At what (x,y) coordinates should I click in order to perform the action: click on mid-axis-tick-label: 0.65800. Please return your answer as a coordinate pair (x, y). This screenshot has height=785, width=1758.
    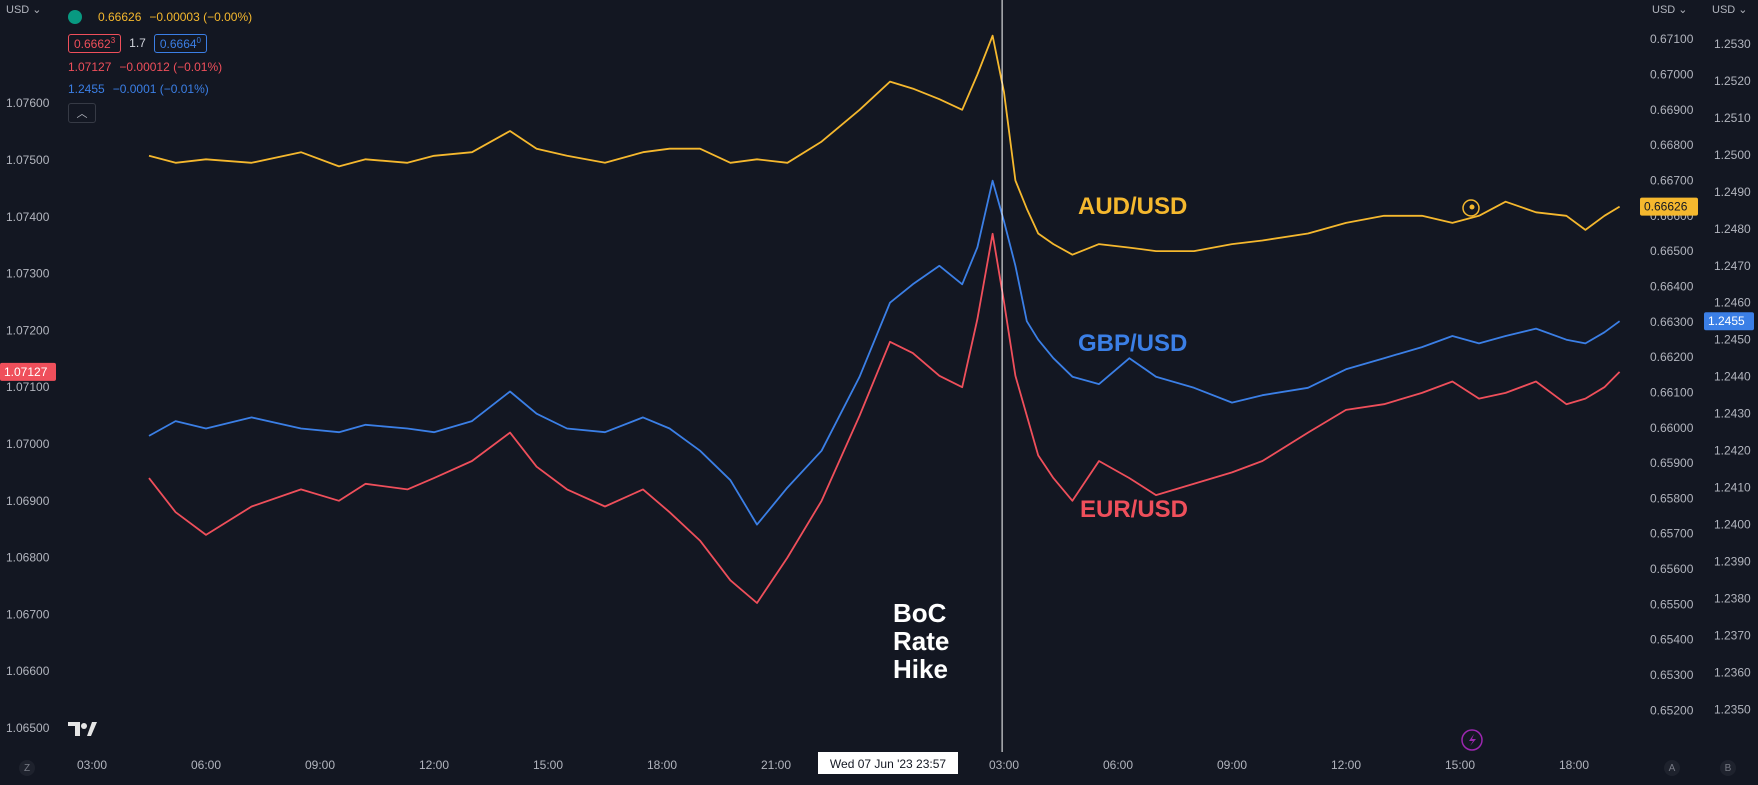
    Looking at the image, I should click on (1672, 498).